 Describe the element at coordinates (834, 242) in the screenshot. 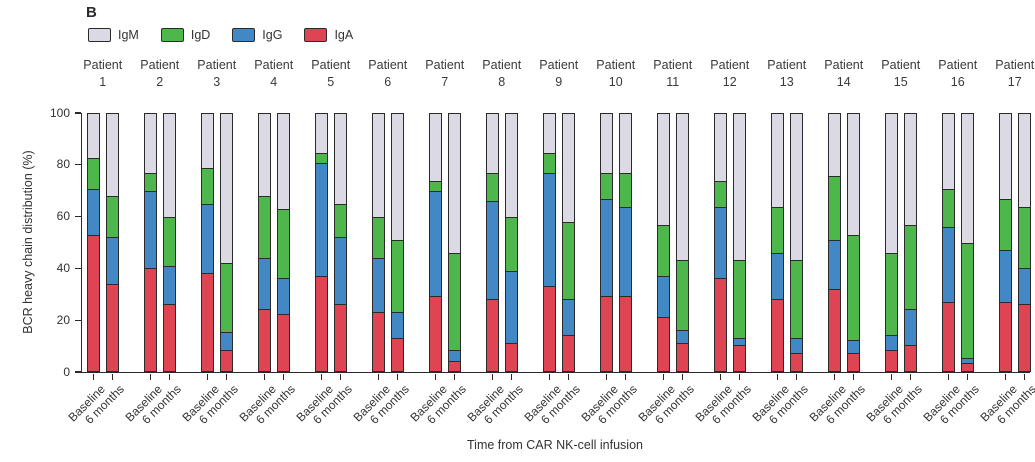

I see `bar-patient-14-baseline` at that location.